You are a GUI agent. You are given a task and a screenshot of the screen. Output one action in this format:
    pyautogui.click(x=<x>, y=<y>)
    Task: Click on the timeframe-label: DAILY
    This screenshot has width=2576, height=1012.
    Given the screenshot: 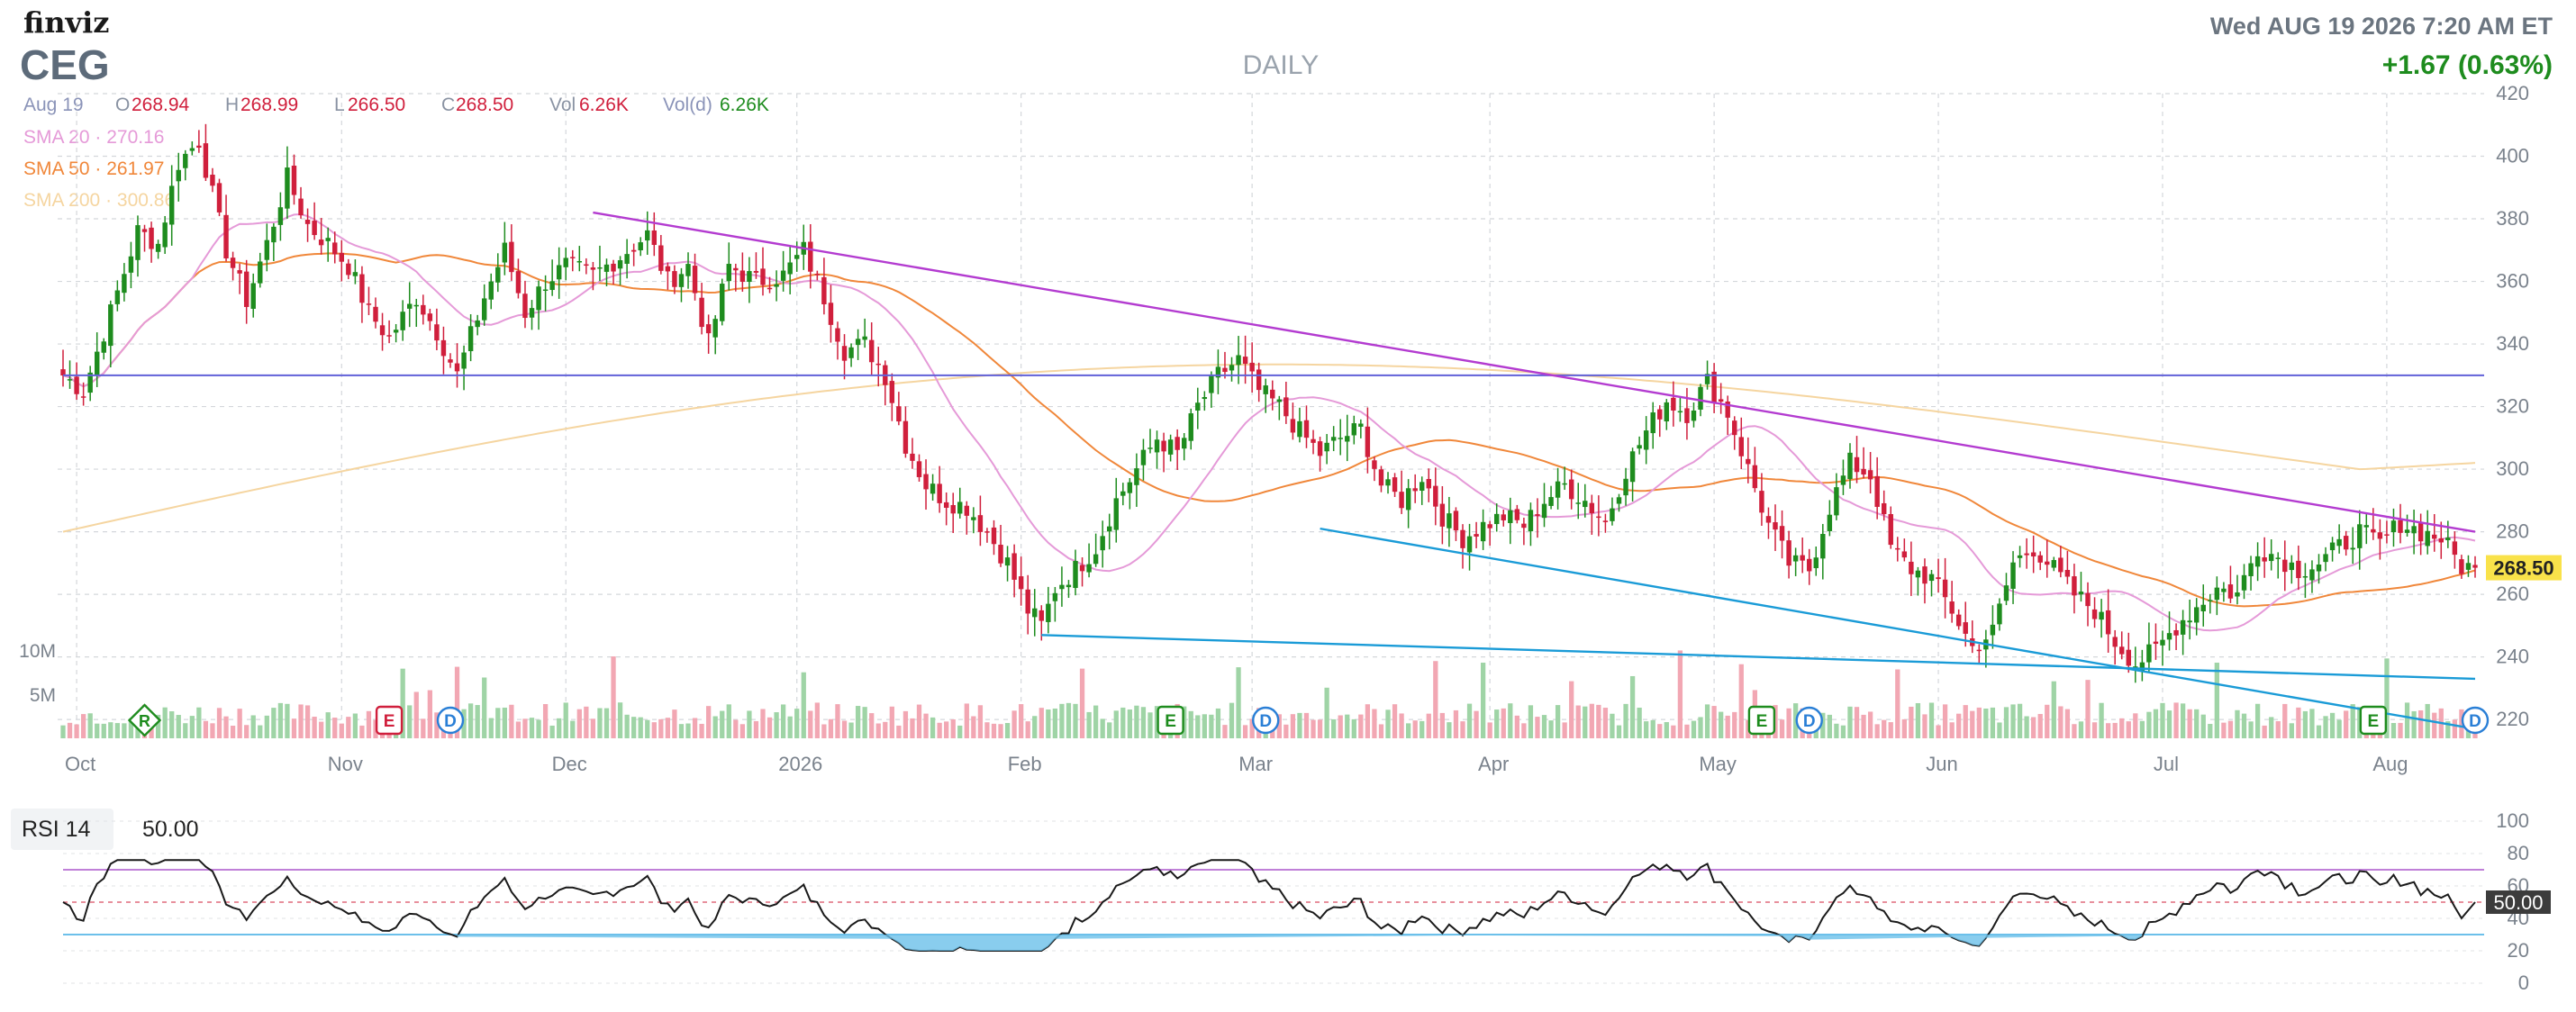 What is the action you would take?
    pyautogui.click(x=1281, y=65)
    